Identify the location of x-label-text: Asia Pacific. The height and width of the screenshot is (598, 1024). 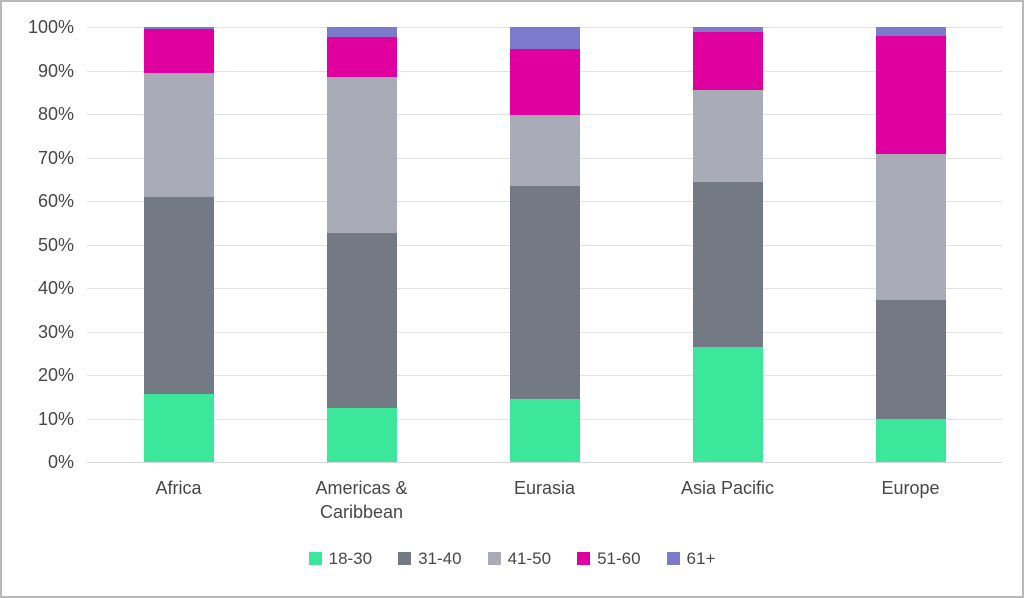
(727, 488).